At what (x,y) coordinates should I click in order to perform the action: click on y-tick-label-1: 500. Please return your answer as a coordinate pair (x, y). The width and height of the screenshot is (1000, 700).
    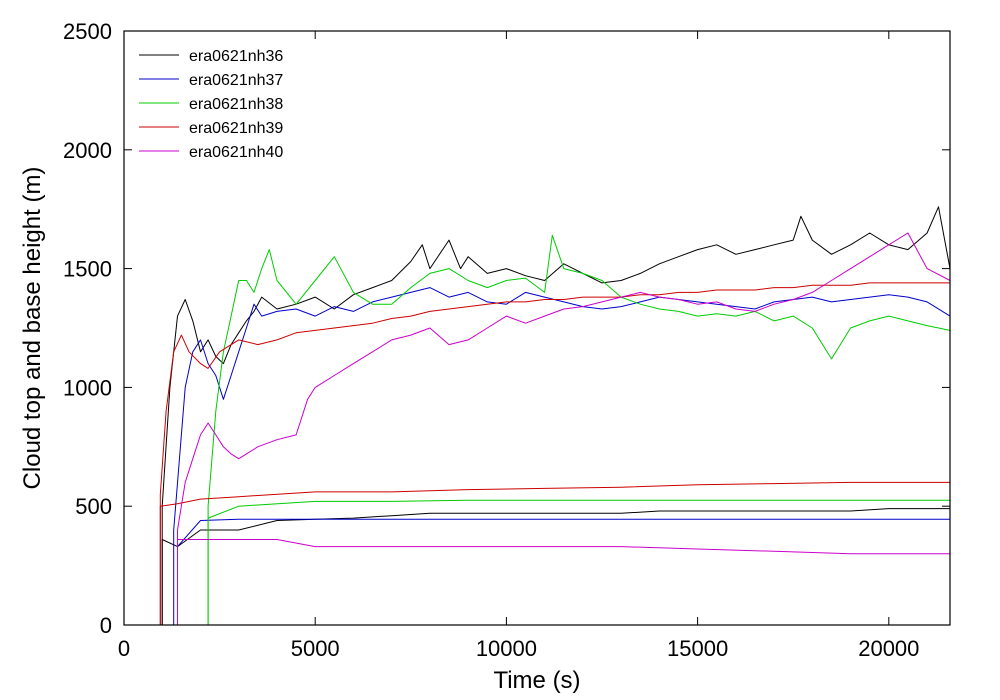
    Looking at the image, I should click on (93, 506).